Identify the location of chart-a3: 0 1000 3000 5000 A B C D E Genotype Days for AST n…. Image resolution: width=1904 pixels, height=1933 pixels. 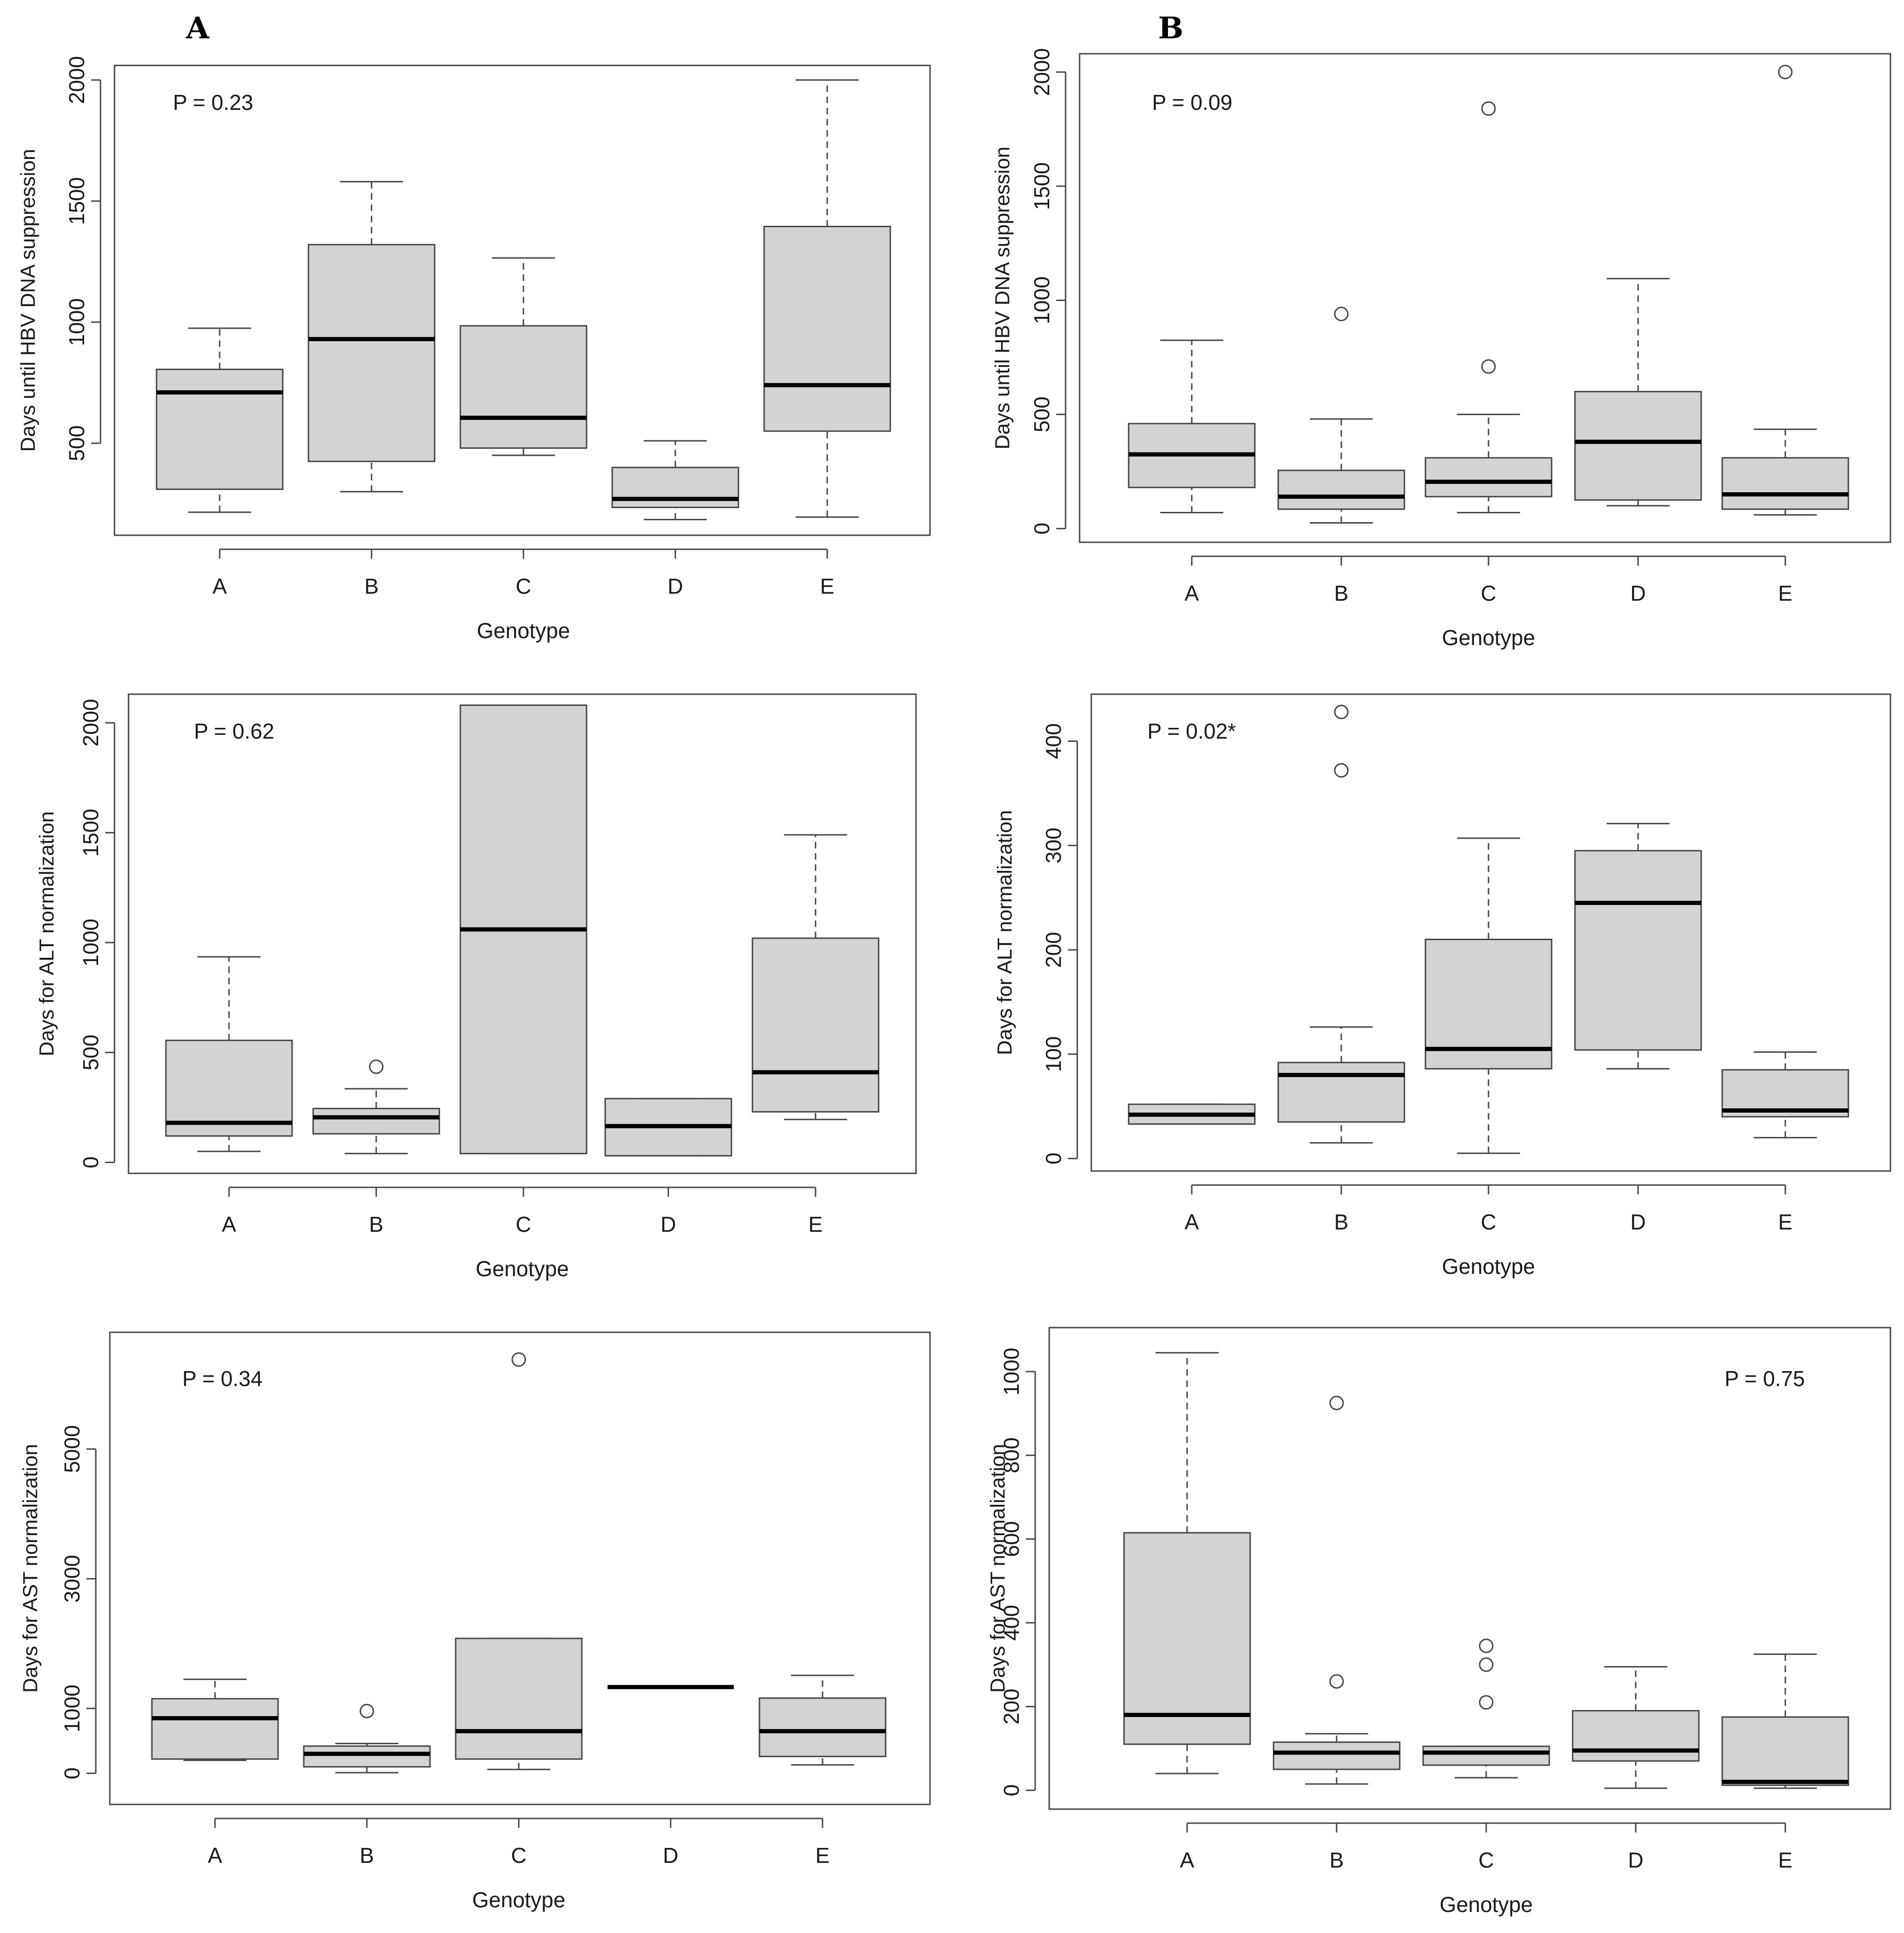
(475, 1621).